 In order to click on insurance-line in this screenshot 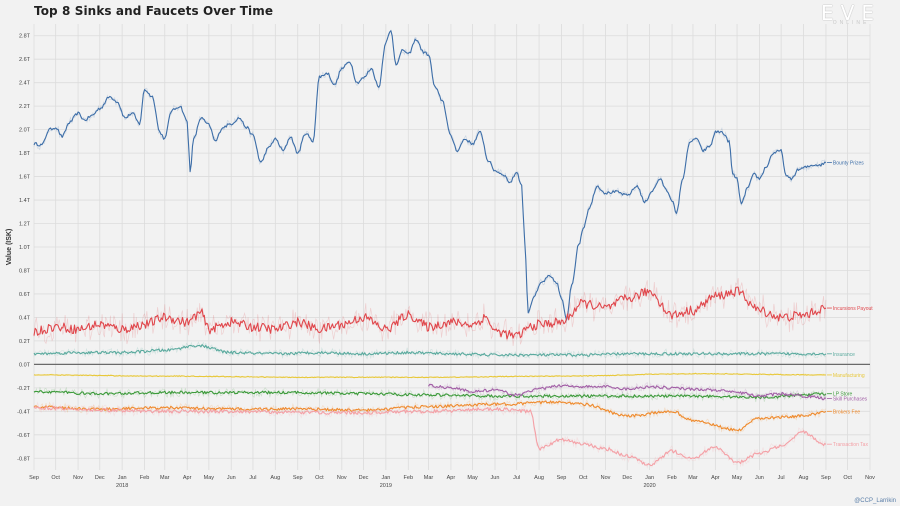, I will do `click(430, 350)`.